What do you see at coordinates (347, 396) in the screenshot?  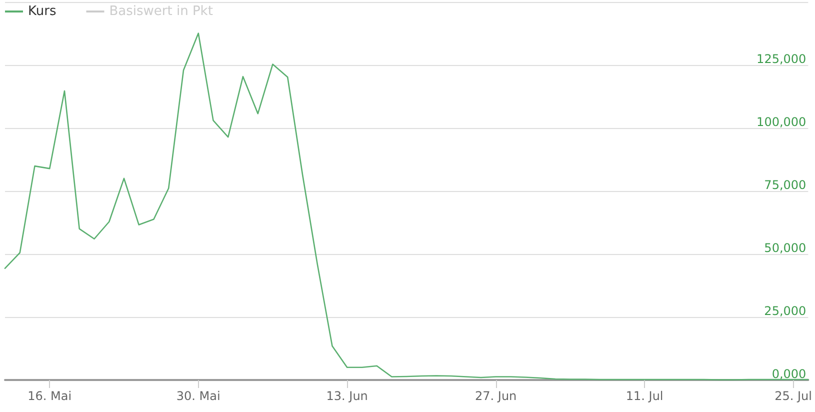 I see `x-tick-label: 13. Jun` at bounding box center [347, 396].